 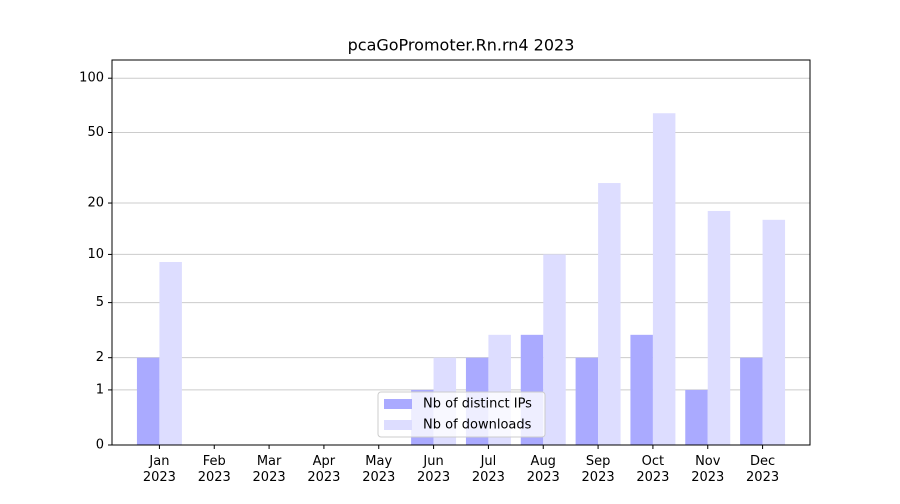 I want to click on chart-title: pcaGoPromoter.Rn.rn4 2023, so click(x=461, y=45).